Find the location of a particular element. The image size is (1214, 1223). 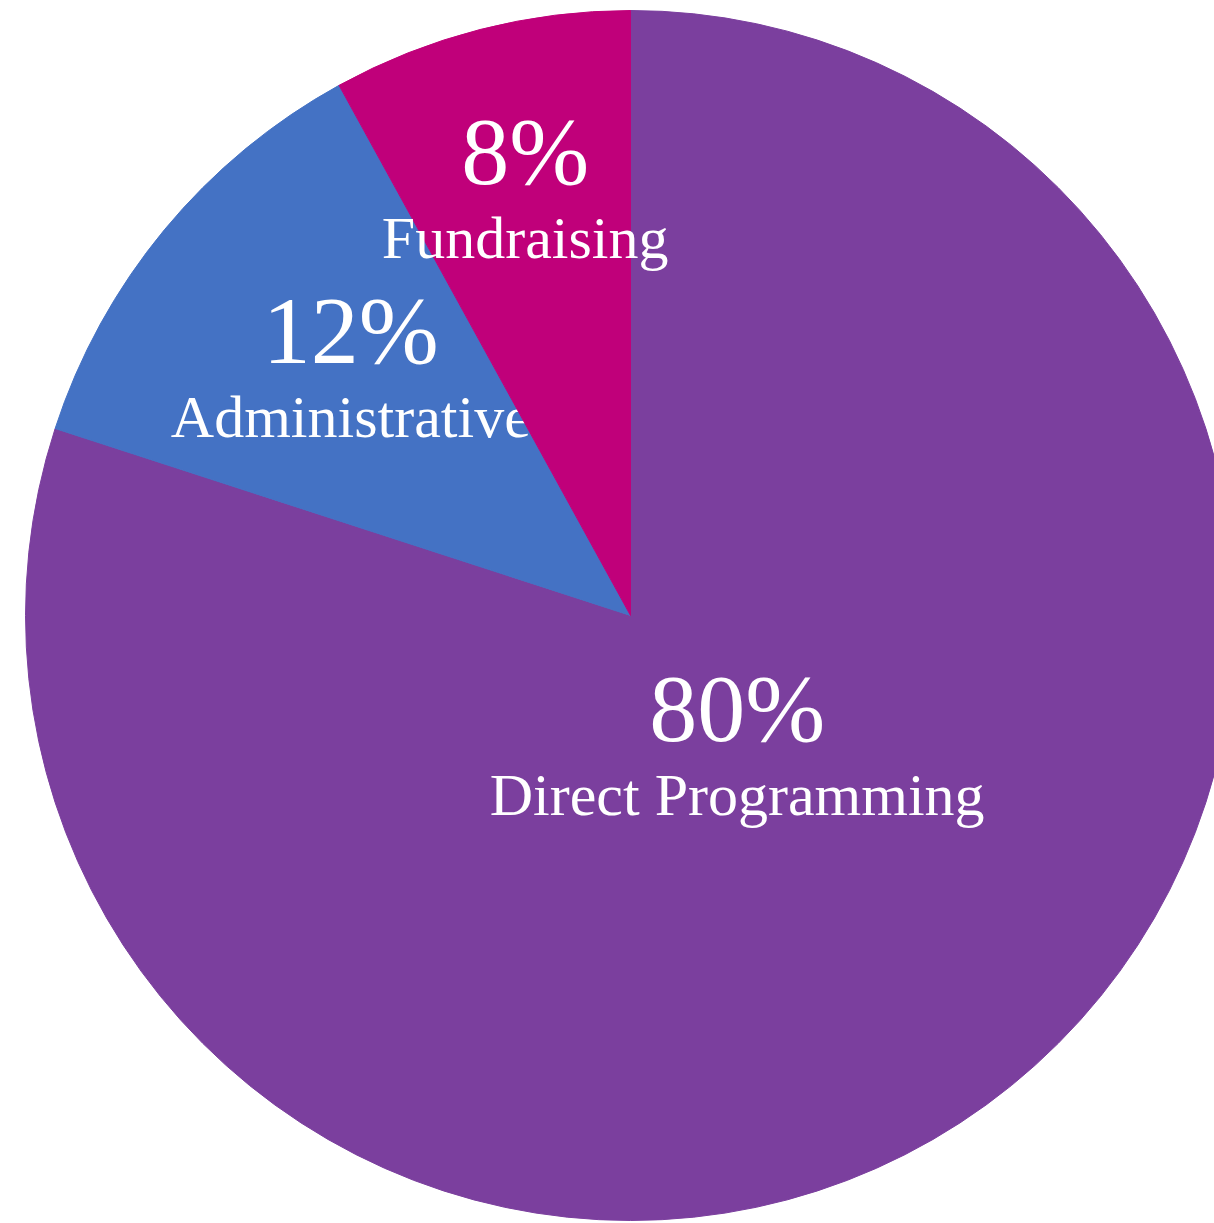

data-label: 8% is located at coordinates (525, 152).